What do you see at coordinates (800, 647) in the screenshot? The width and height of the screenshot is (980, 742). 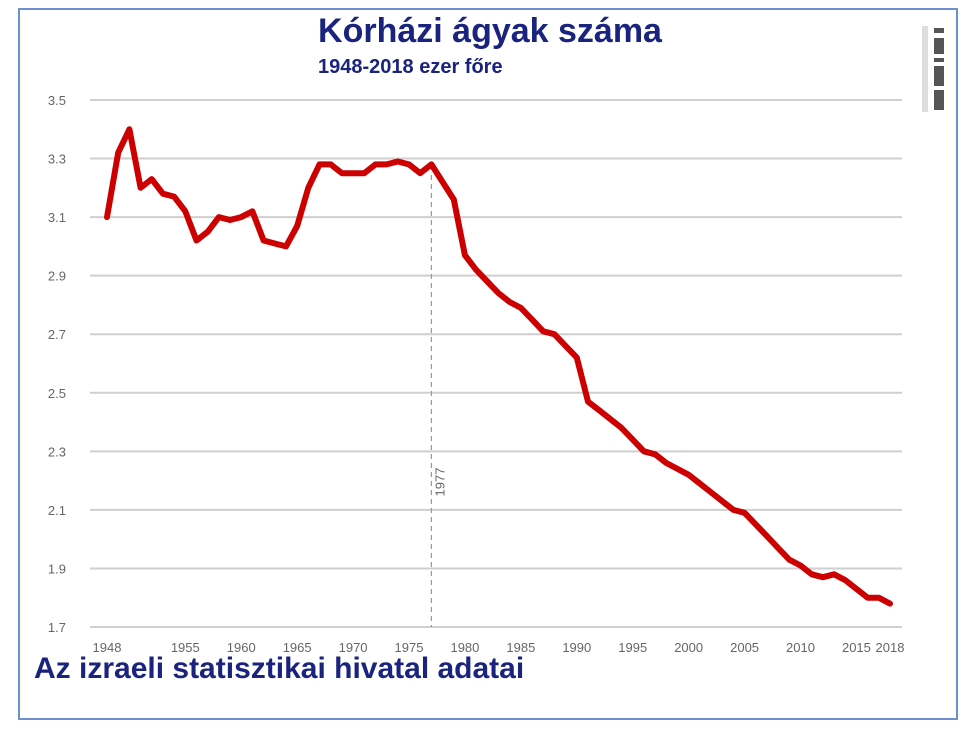 I see `x-tick-label: 2010` at bounding box center [800, 647].